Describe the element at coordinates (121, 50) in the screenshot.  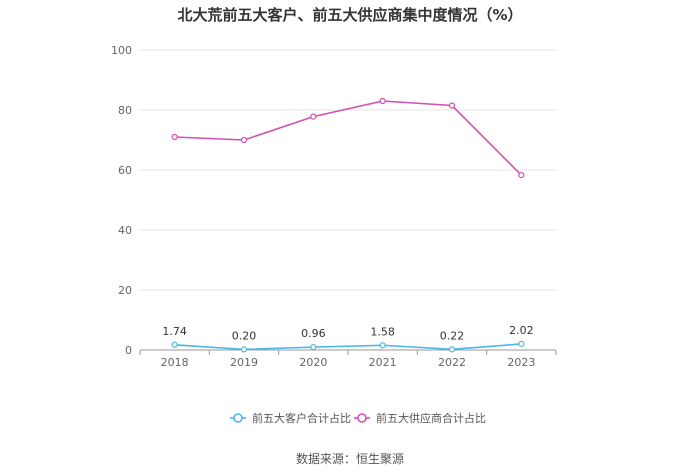
I see `y-tick-label: 100` at that location.